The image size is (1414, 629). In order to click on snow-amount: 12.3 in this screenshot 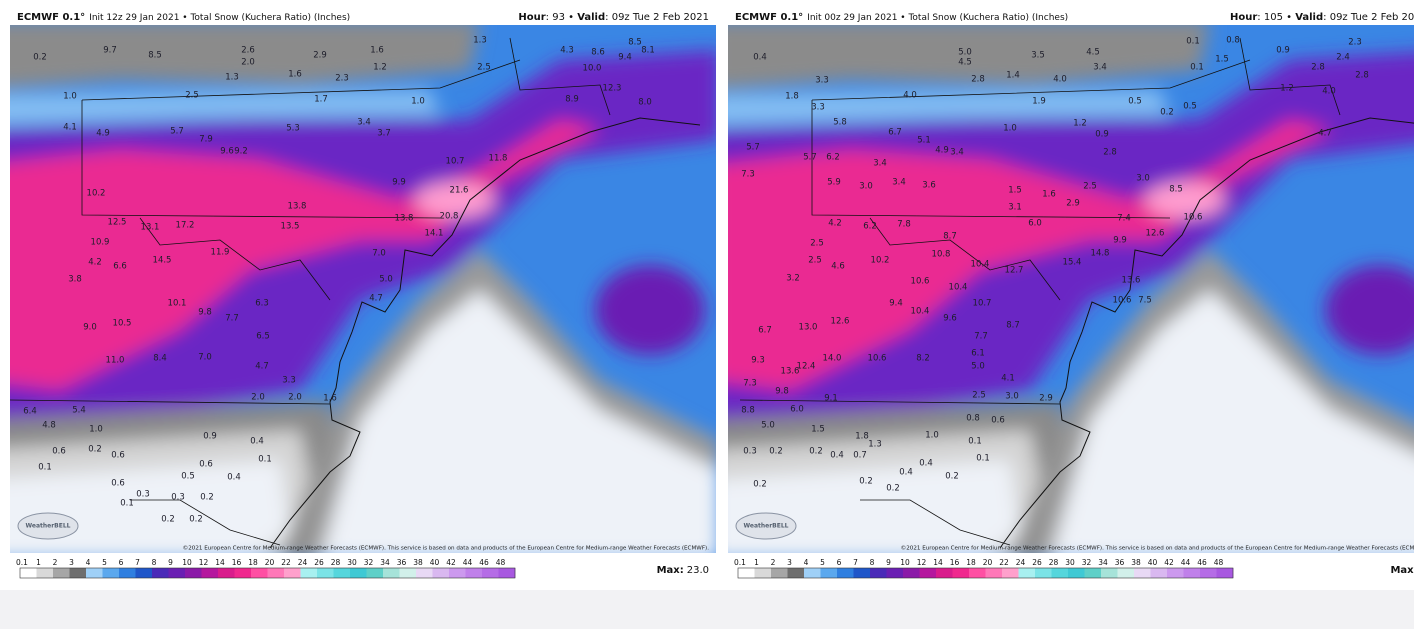, I will do `click(612, 89)`.